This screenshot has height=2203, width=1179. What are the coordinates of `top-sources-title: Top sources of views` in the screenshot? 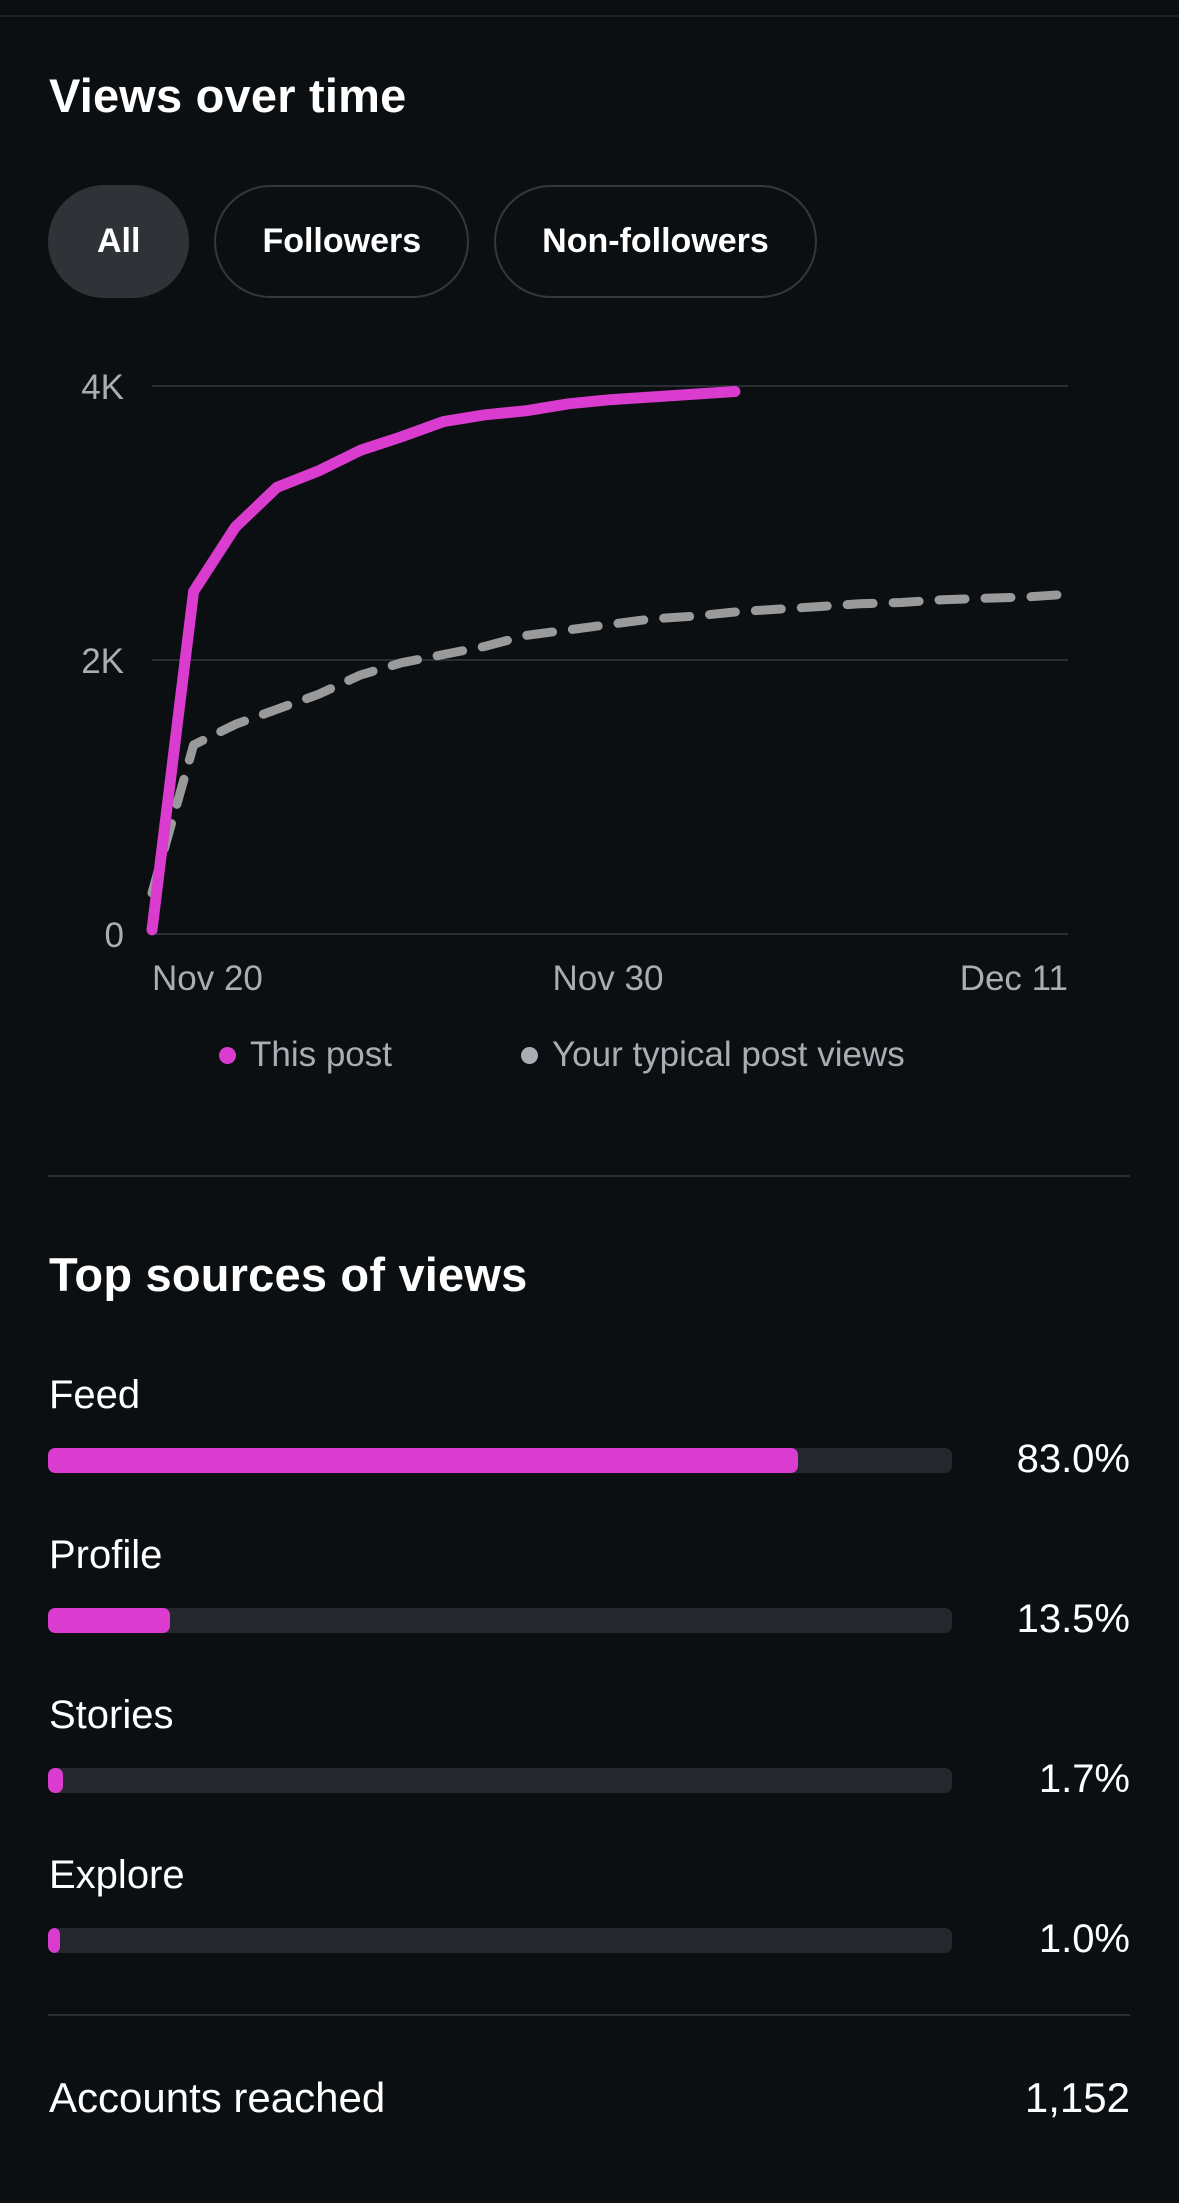 It's located at (288, 1274).